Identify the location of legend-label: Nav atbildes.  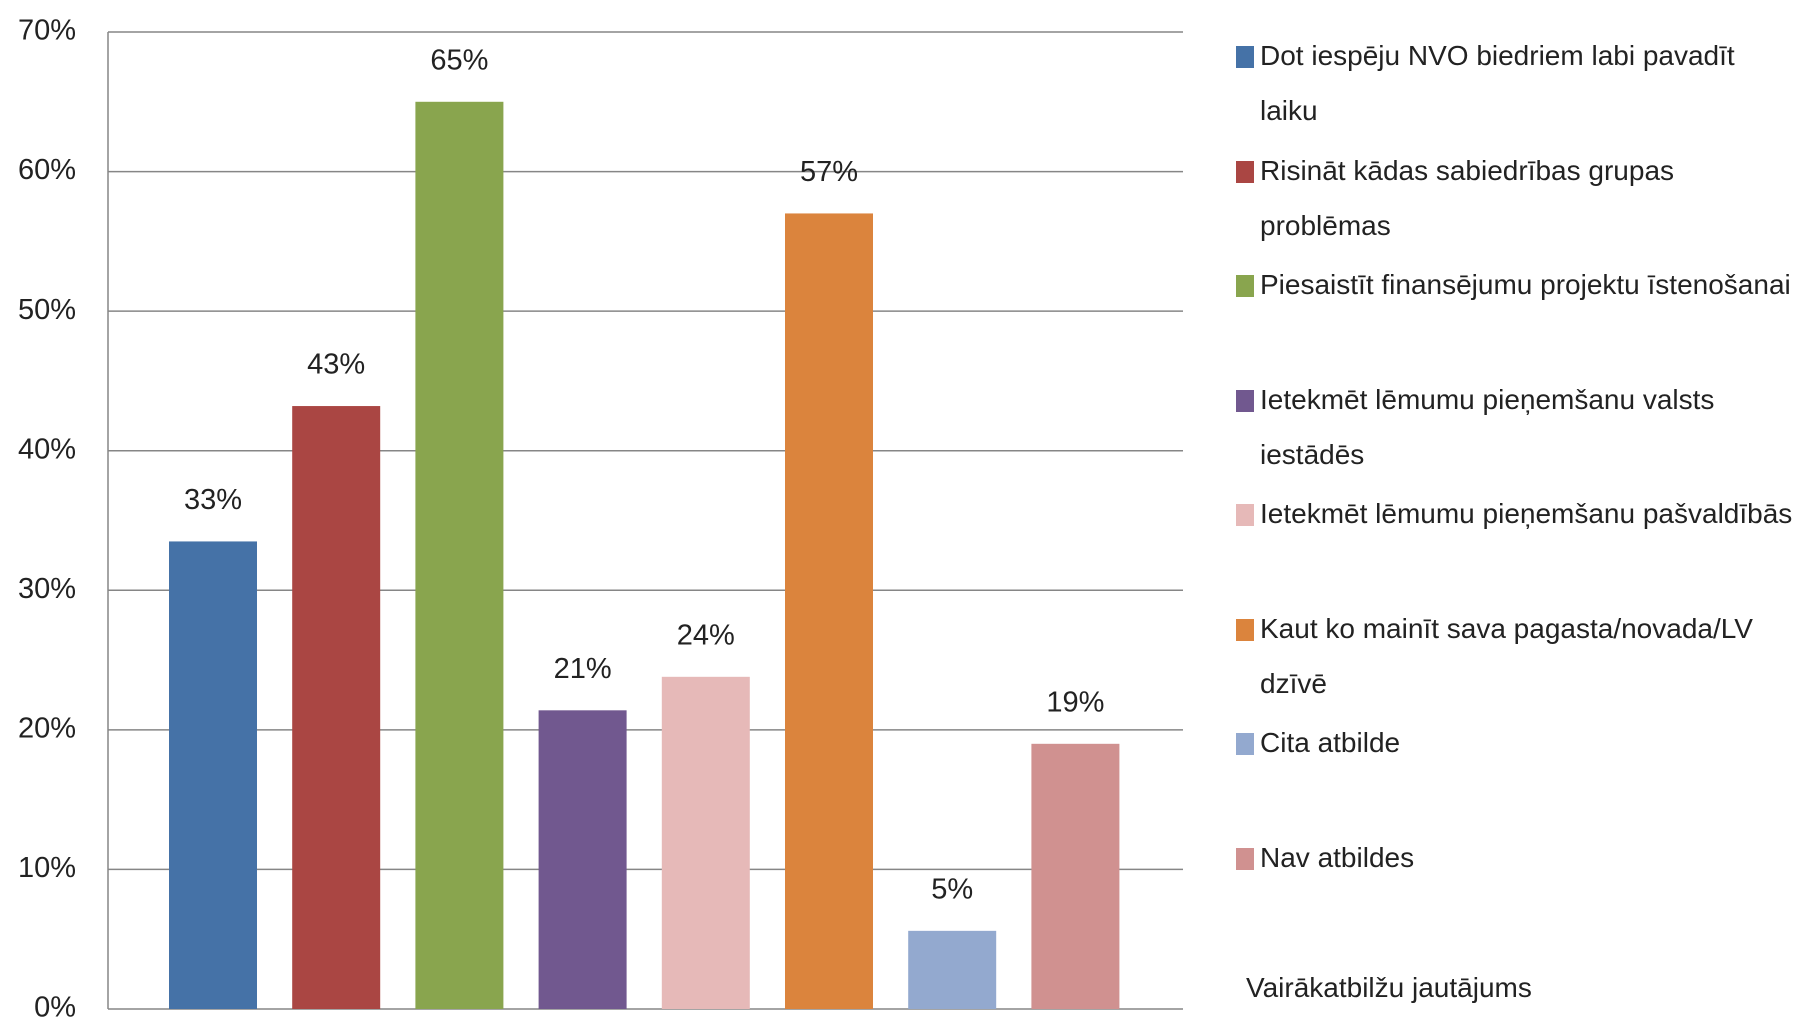
(1337, 857).